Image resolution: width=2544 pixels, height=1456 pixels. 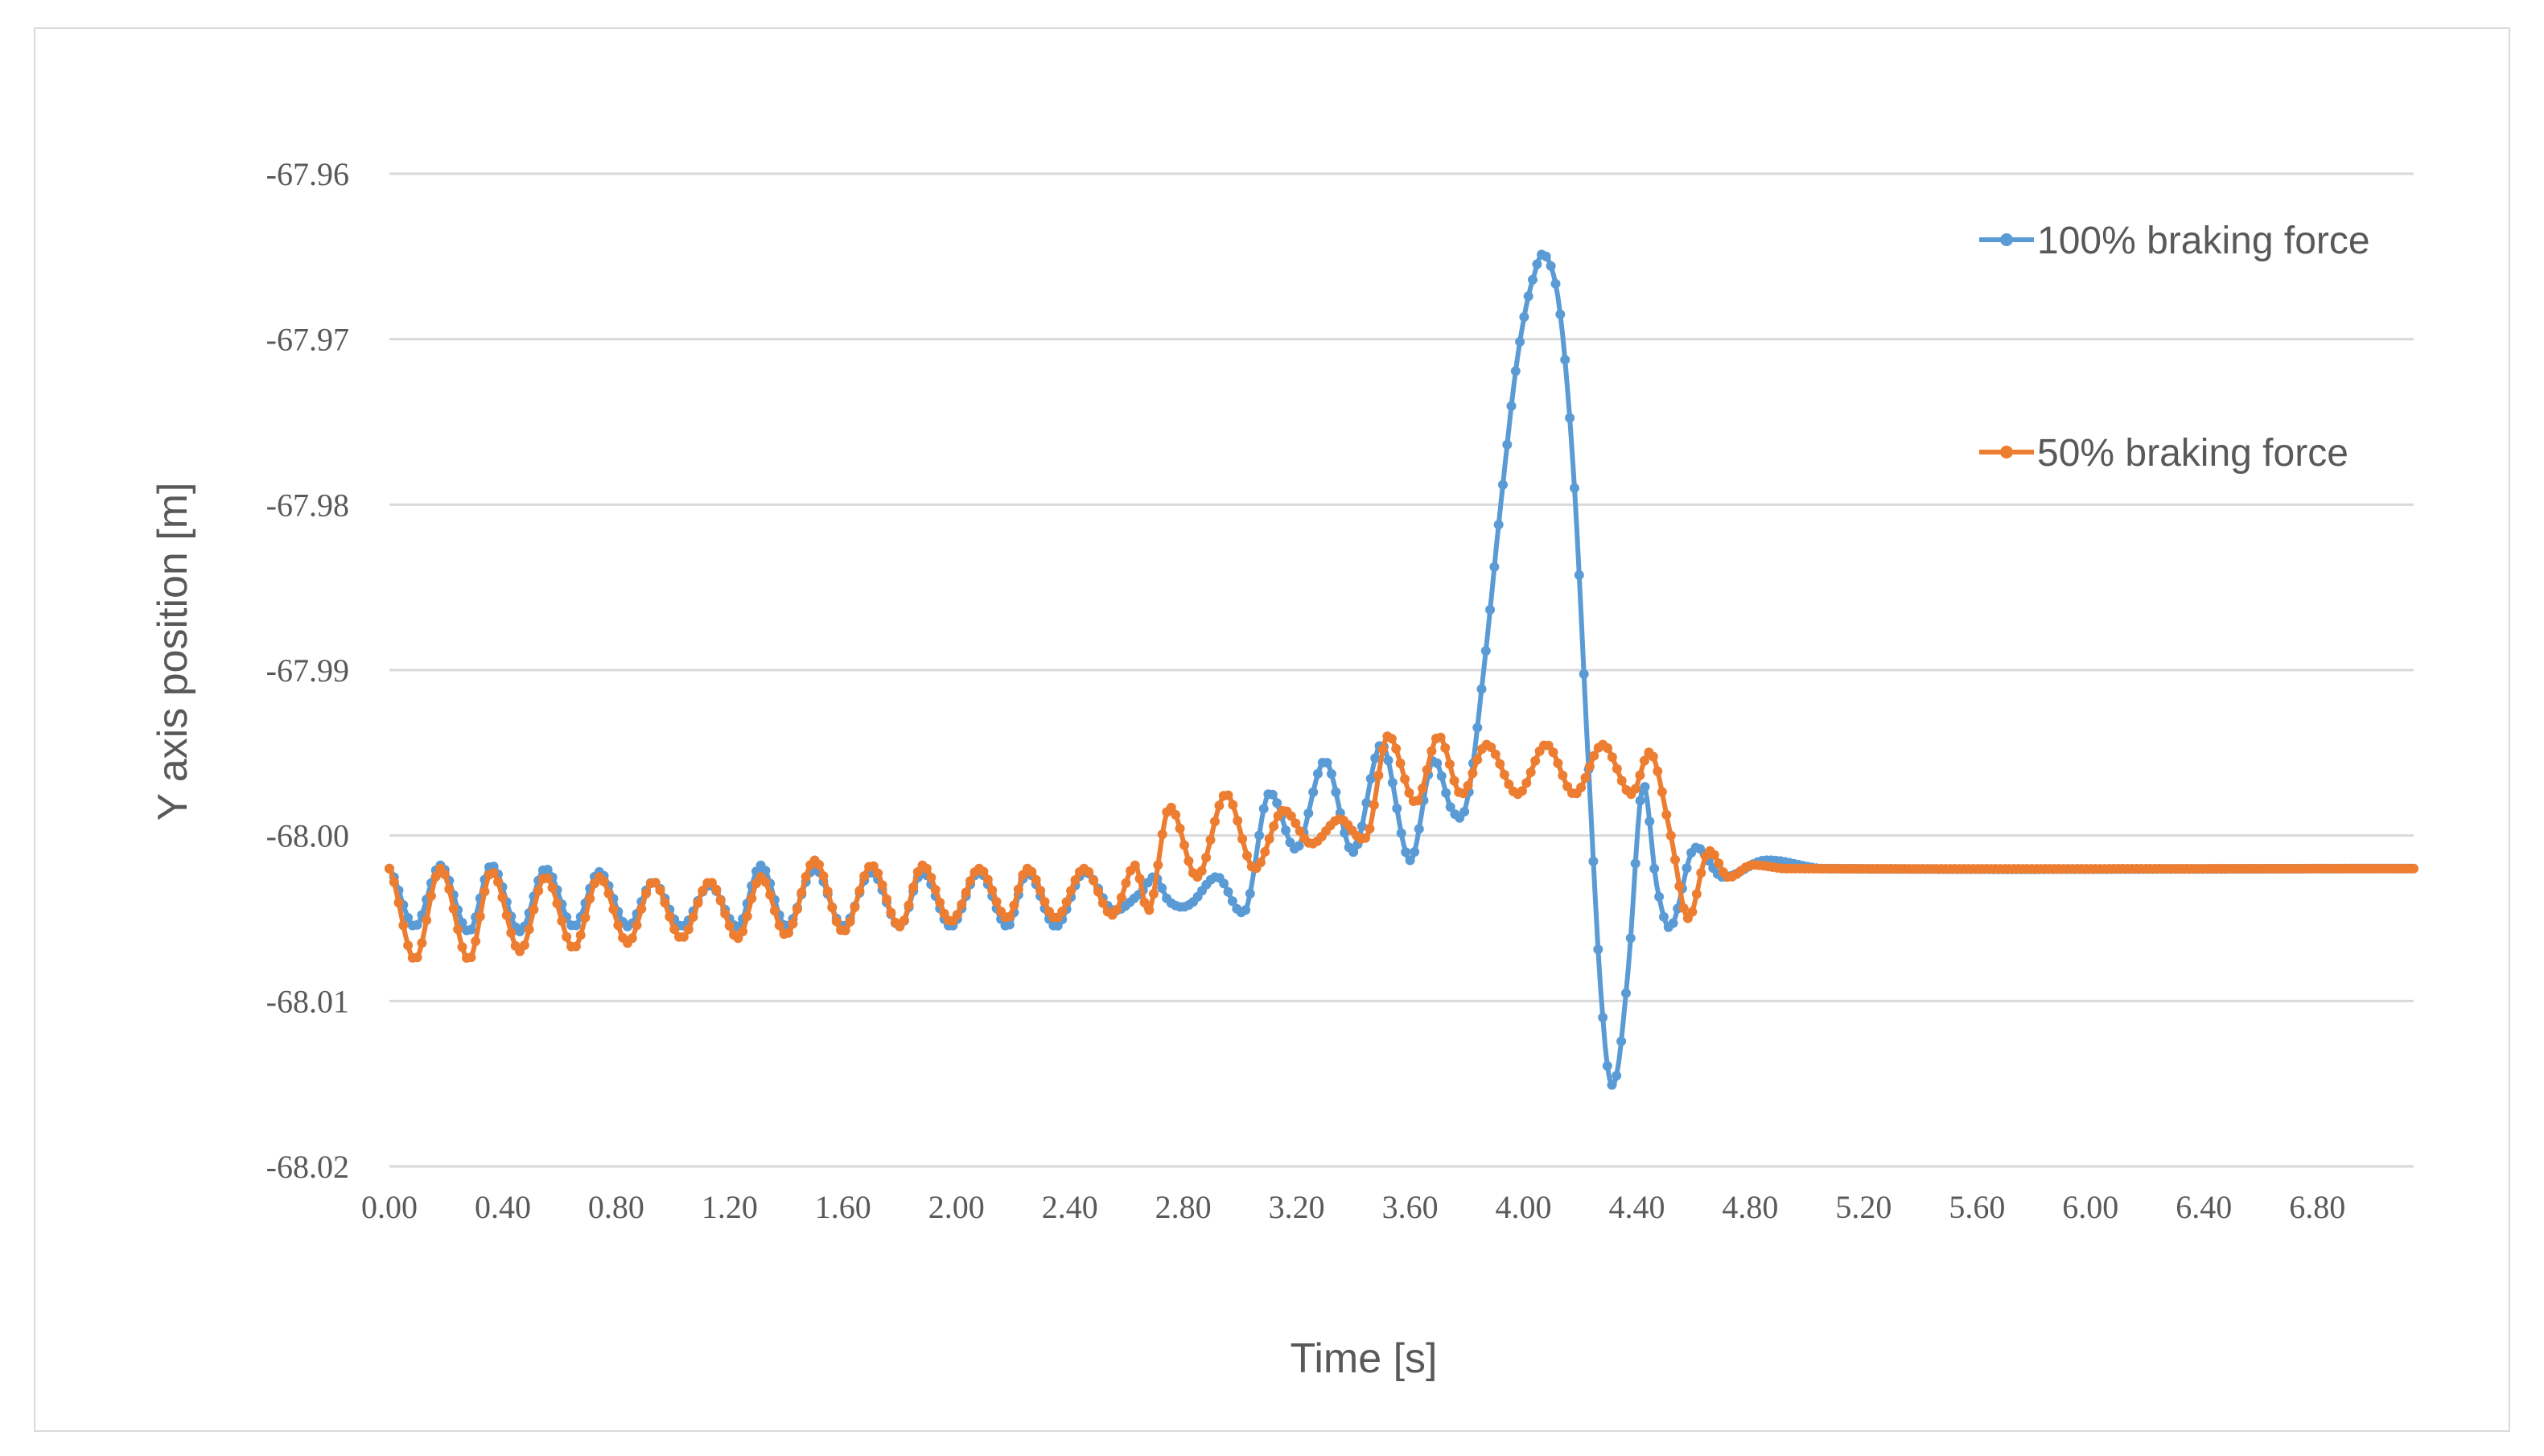 What do you see at coordinates (1410, 1207) in the screenshot?
I see `x-tick-label: 3.60` at bounding box center [1410, 1207].